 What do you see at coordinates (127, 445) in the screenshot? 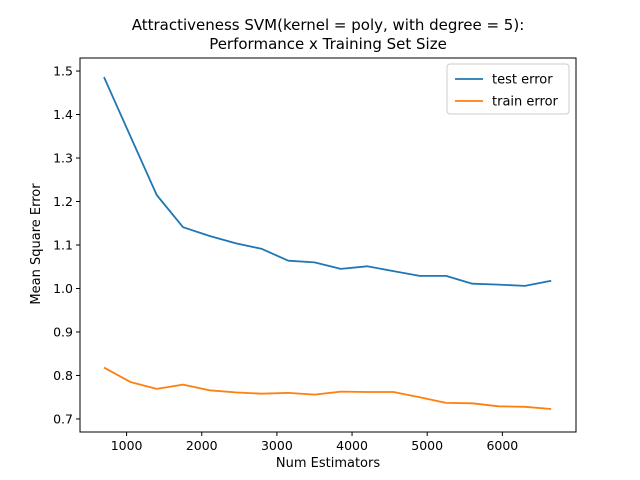
I see `x-tick-label: 1000` at bounding box center [127, 445].